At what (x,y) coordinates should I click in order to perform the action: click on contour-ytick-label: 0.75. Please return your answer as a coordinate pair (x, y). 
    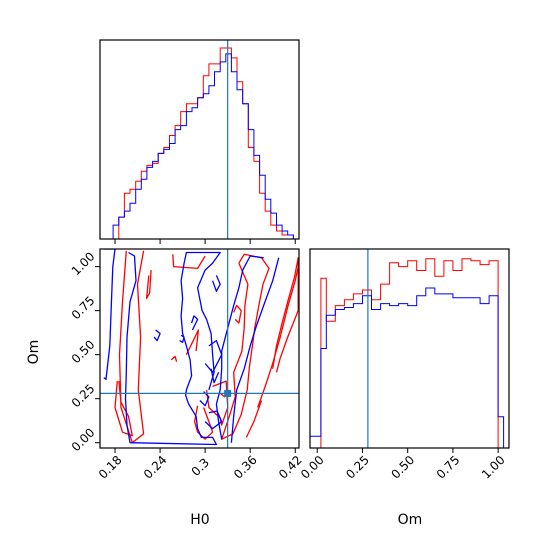
    Looking at the image, I should click on (83, 307).